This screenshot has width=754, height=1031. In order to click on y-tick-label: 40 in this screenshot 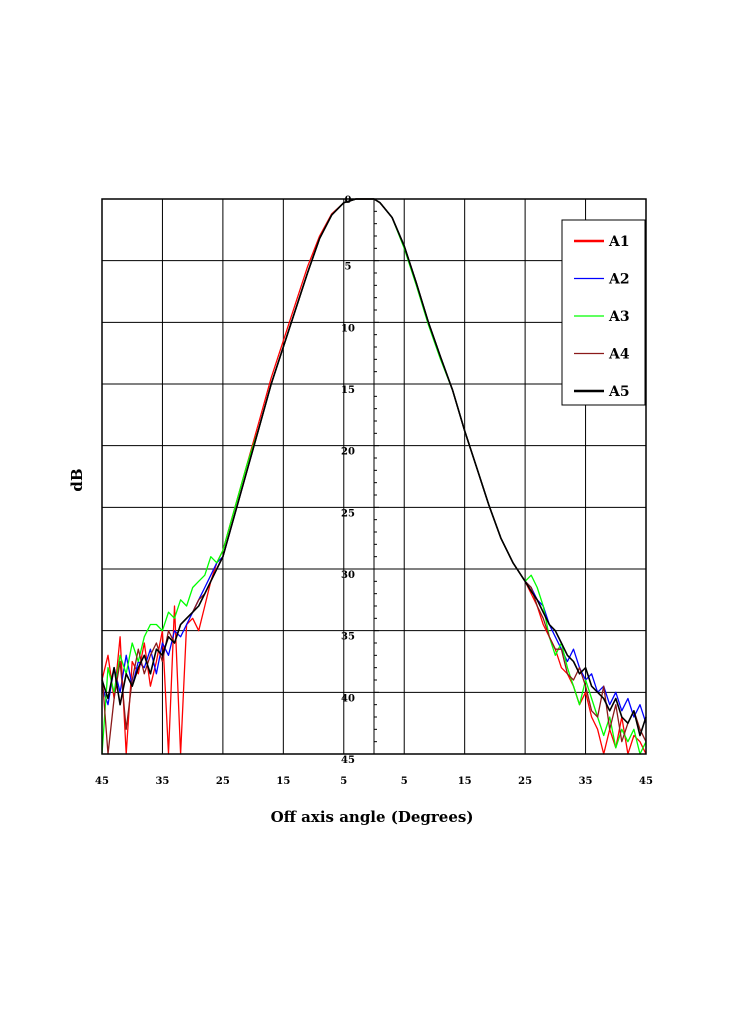, I will do `click(348, 698)`.